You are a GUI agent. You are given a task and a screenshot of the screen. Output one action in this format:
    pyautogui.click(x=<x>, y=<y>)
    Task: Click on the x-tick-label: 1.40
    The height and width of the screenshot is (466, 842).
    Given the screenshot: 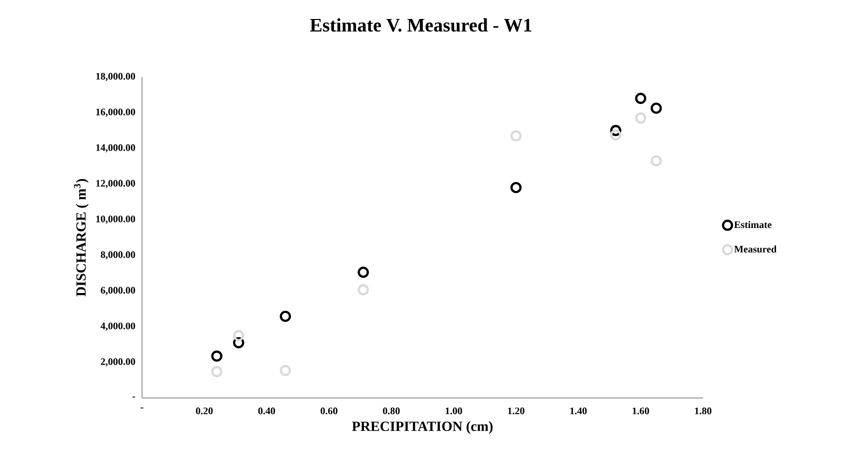 What is the action you would take?
    pyautogui.click(x=578, y=411)
    